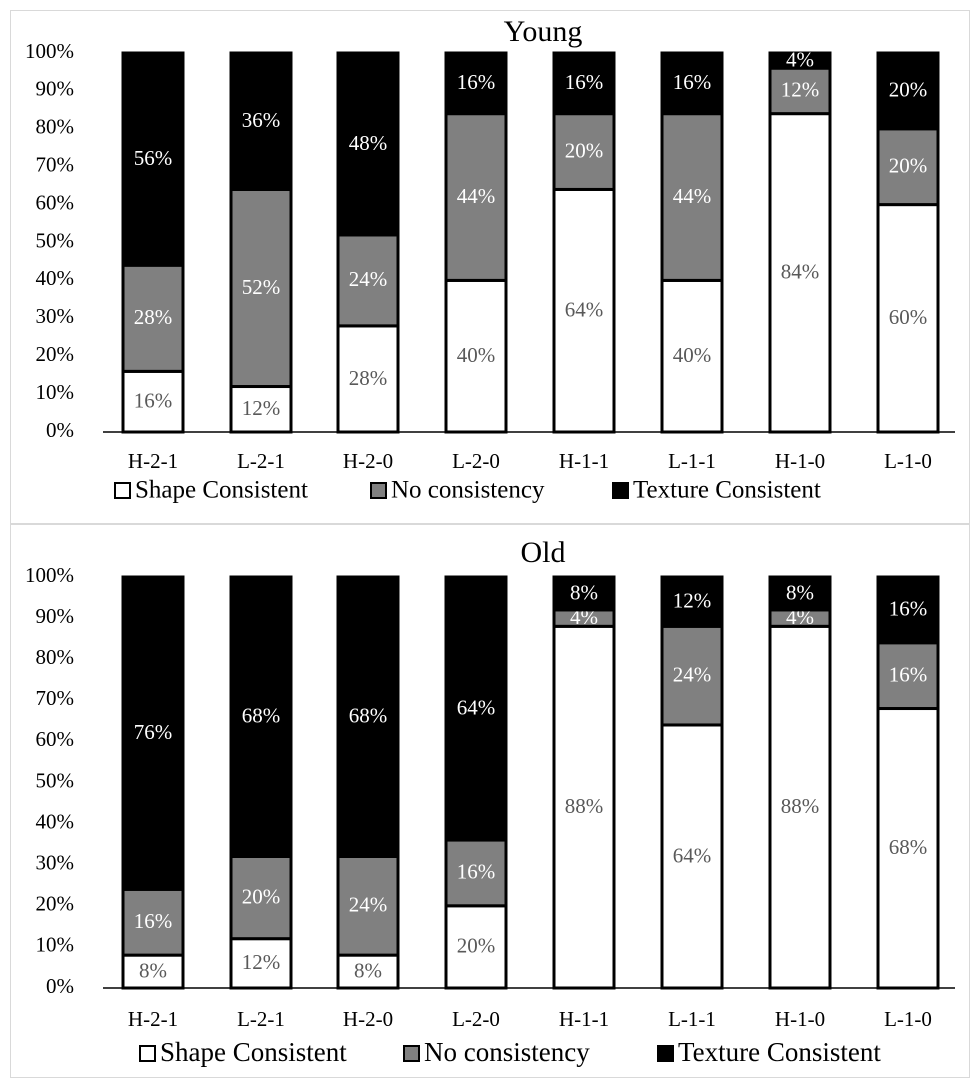  Describe the element at coordinates (55, 657) in the screenshot. I see `y-tick-label: 80%` at that location.